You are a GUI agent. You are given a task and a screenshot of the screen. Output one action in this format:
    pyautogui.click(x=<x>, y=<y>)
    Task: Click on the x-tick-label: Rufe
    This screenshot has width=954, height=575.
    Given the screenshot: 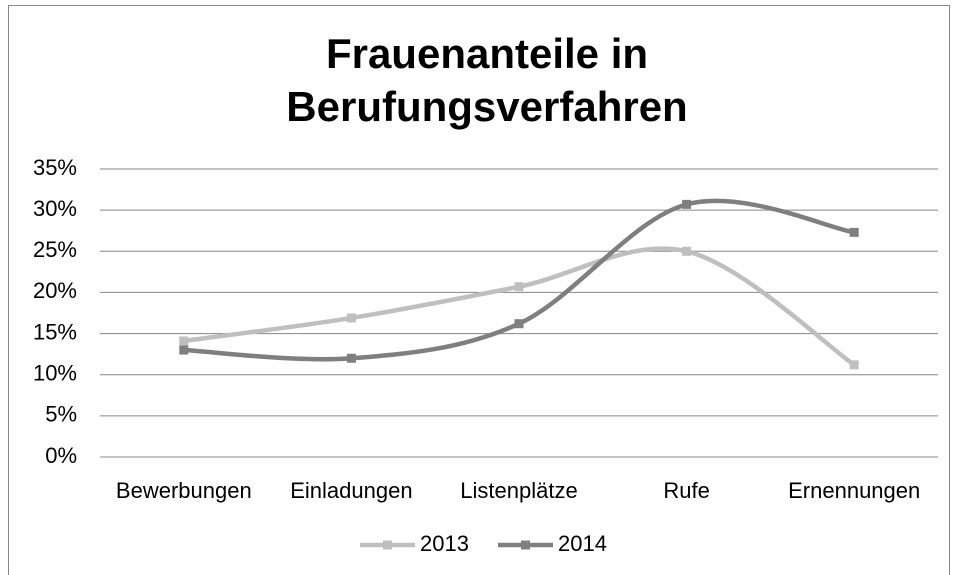 What is the action you would take?
    pyautogui.click(x=686, y=490)
    